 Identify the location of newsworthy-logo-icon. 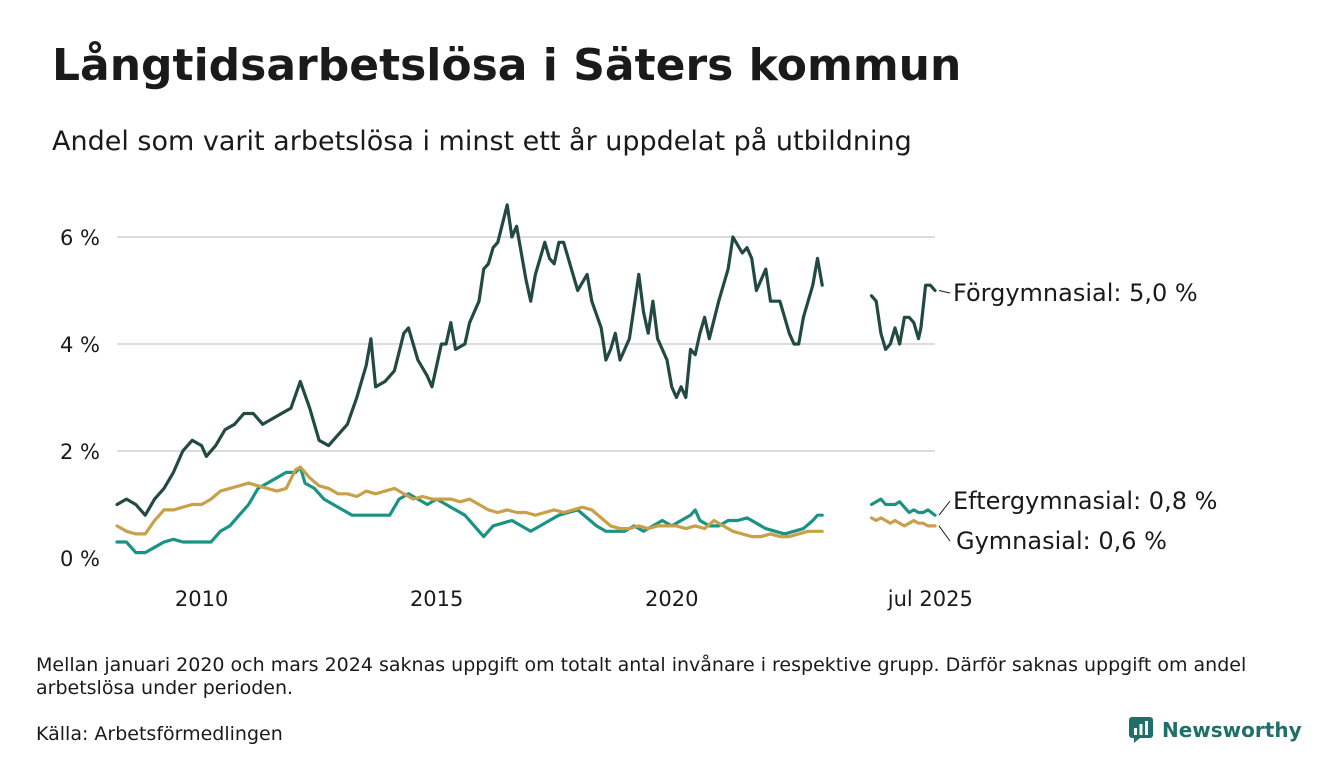
(1141, 730).